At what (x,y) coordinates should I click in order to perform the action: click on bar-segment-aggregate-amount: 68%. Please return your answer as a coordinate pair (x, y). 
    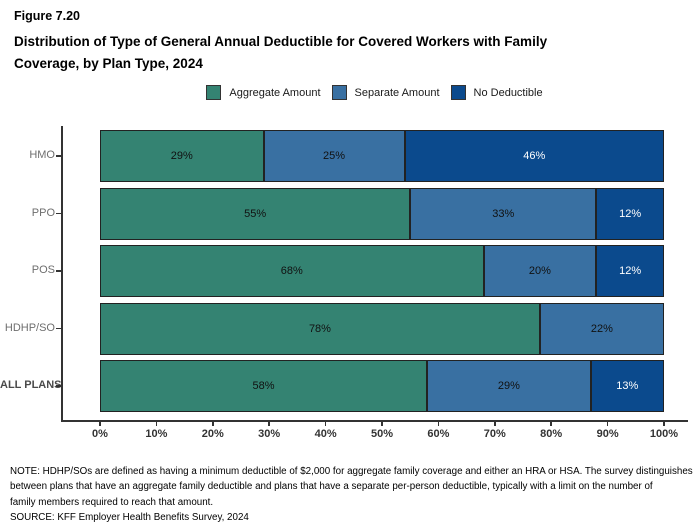
    Looking at the image, I should click on (292, 271).